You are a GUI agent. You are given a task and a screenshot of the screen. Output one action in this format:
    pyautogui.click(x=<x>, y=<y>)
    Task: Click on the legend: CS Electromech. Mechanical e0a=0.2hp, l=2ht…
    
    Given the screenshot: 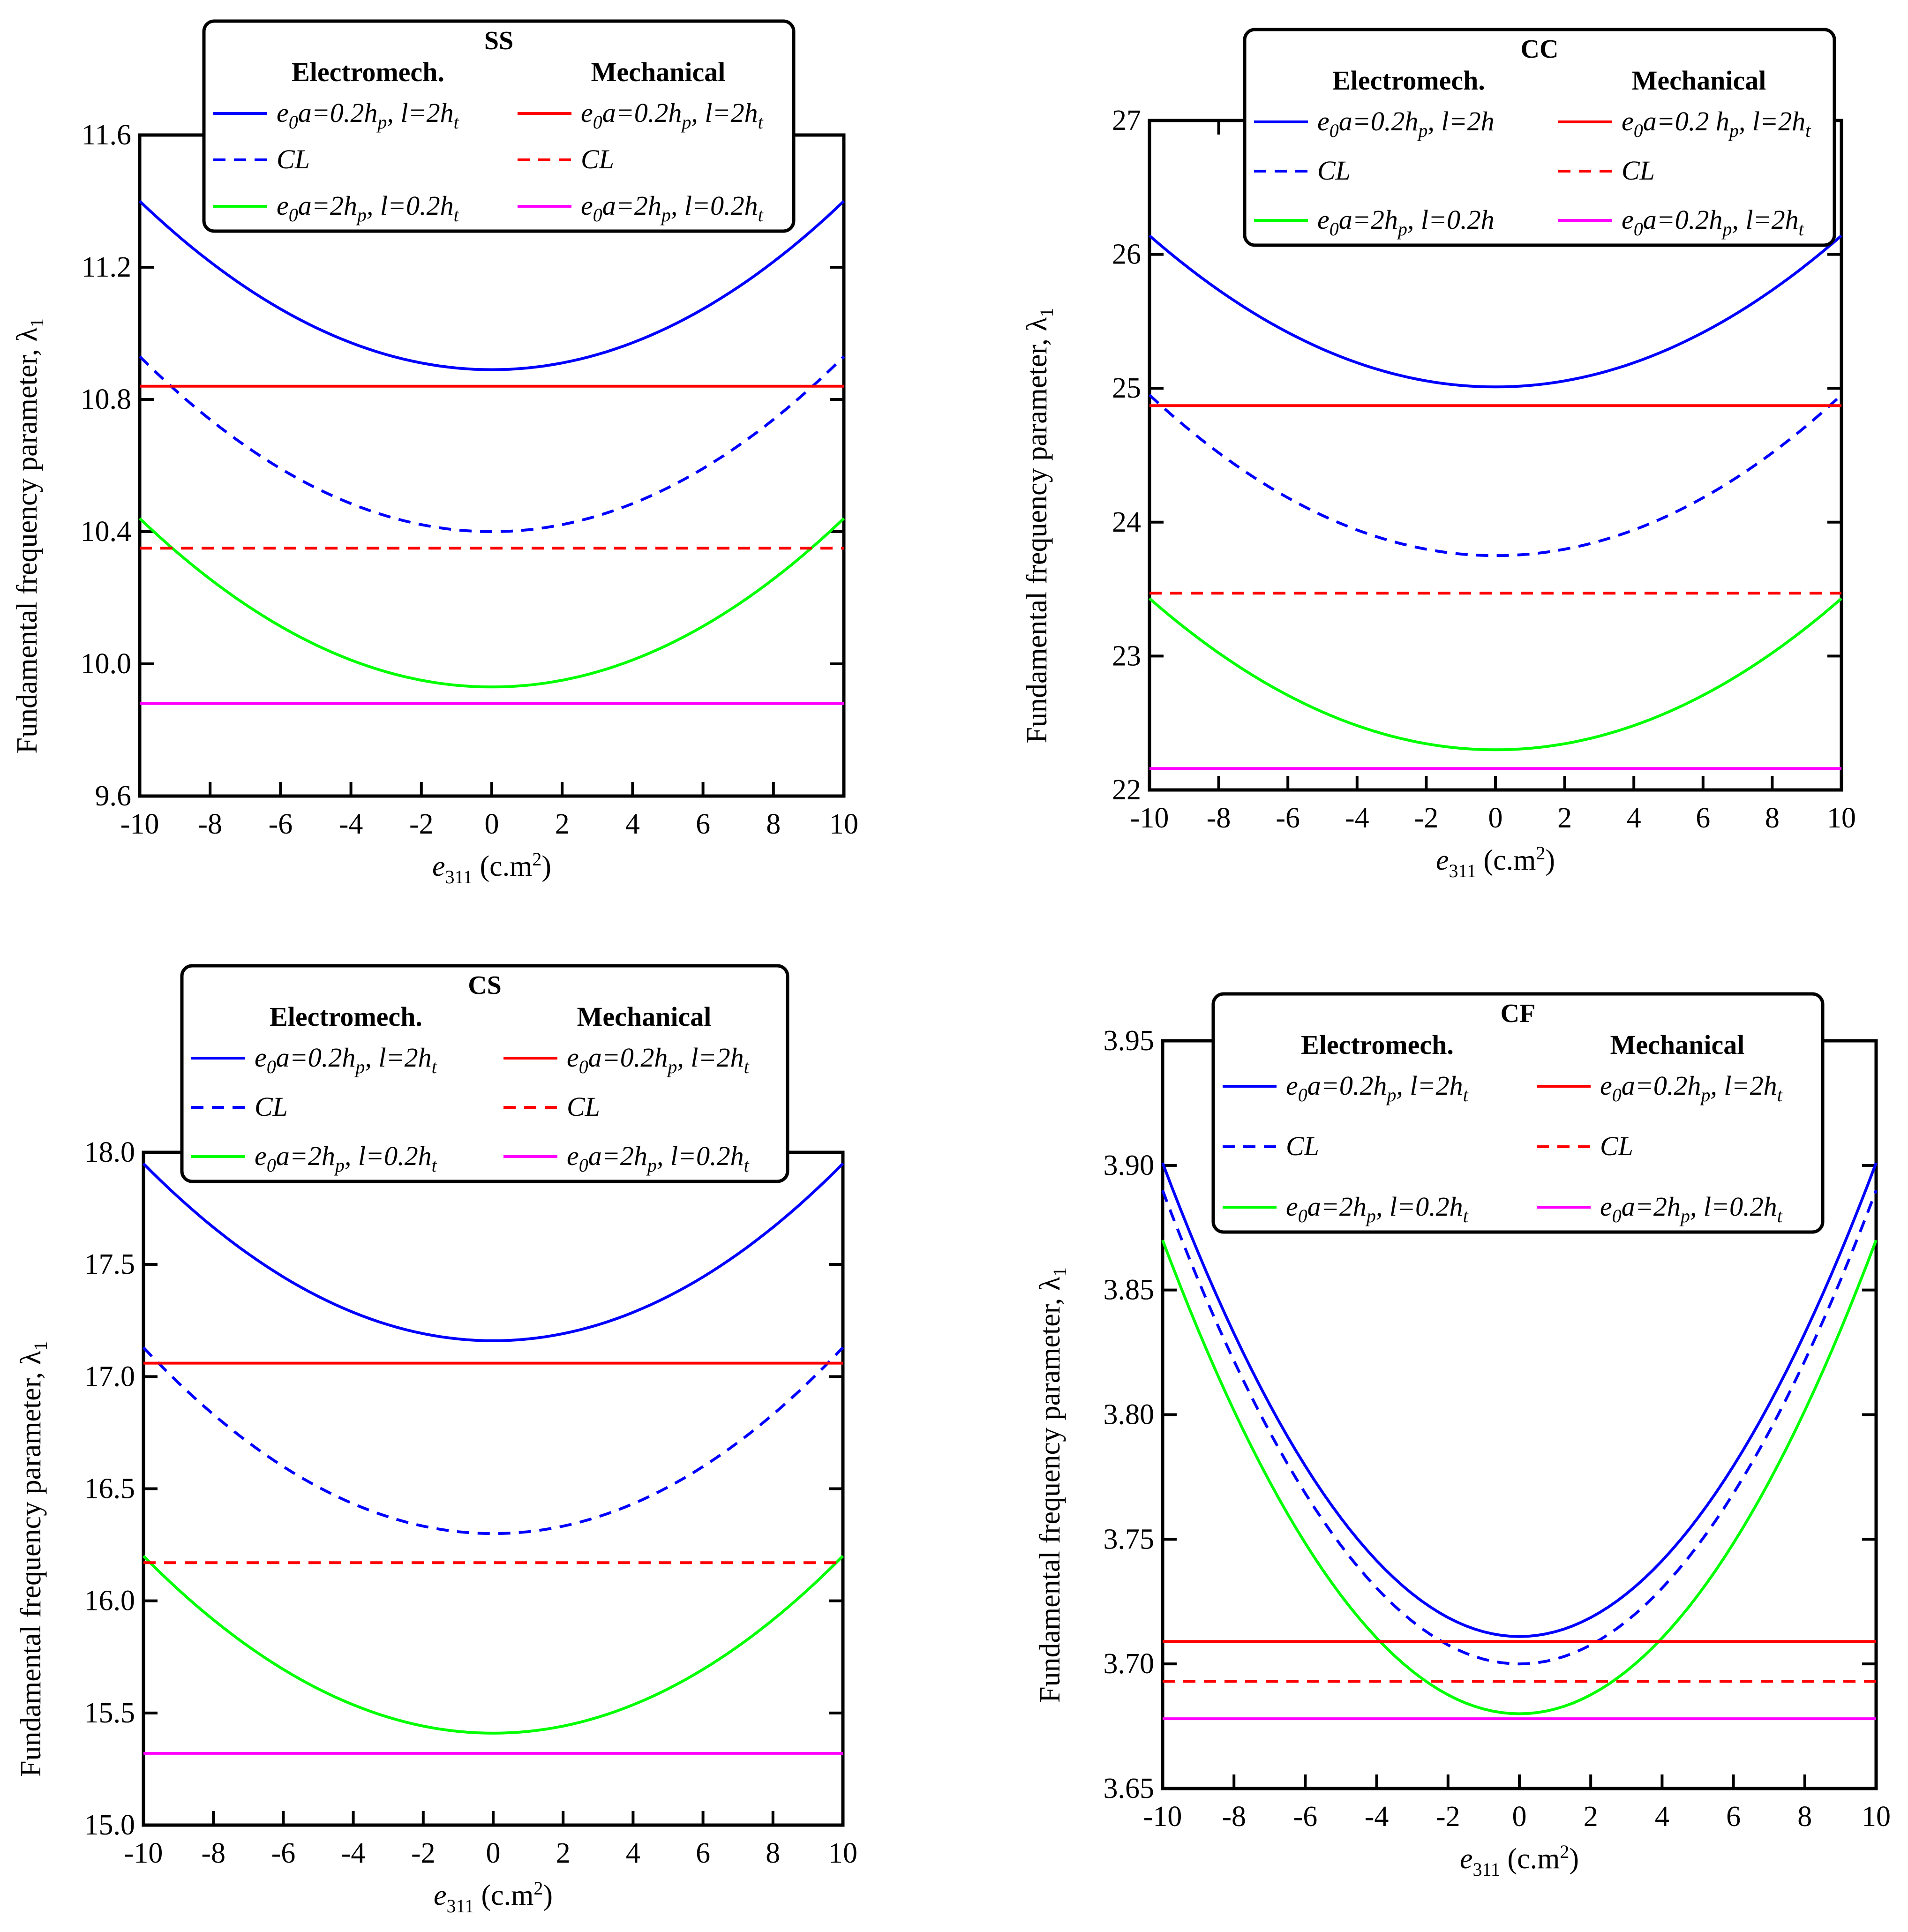 What is the action you would take?
    pyautogui.click(x=484, y=1073)
    